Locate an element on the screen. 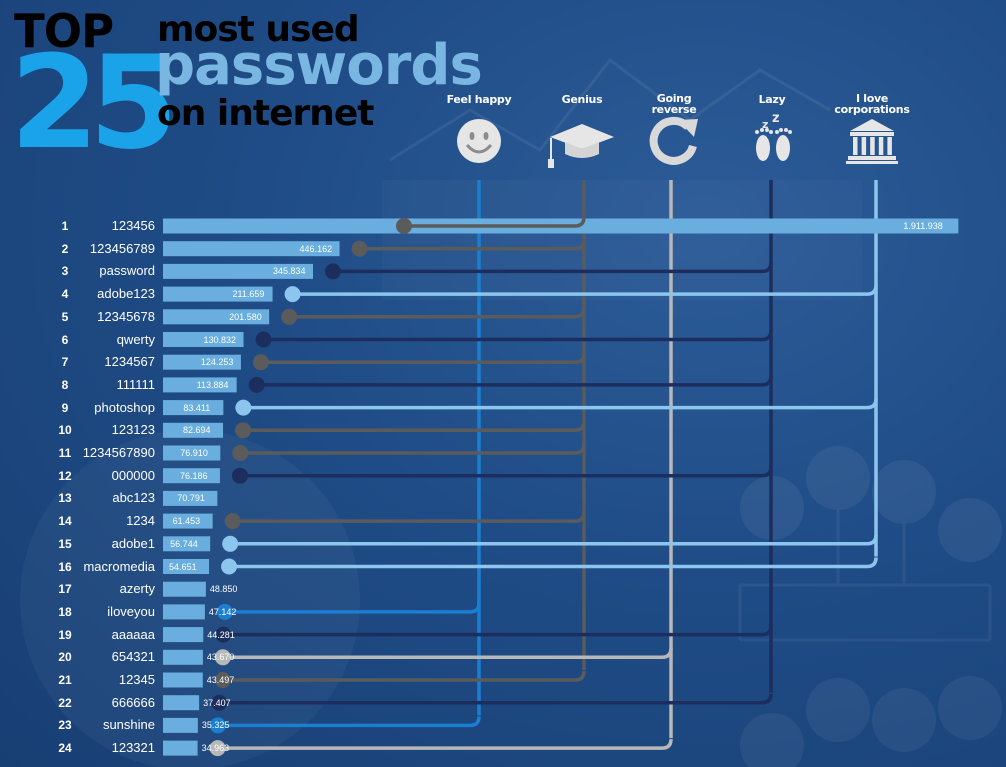 The height and width of the screenshot is (767, 1006). reverse-arrow-icon is located at coordinates (673, 140).